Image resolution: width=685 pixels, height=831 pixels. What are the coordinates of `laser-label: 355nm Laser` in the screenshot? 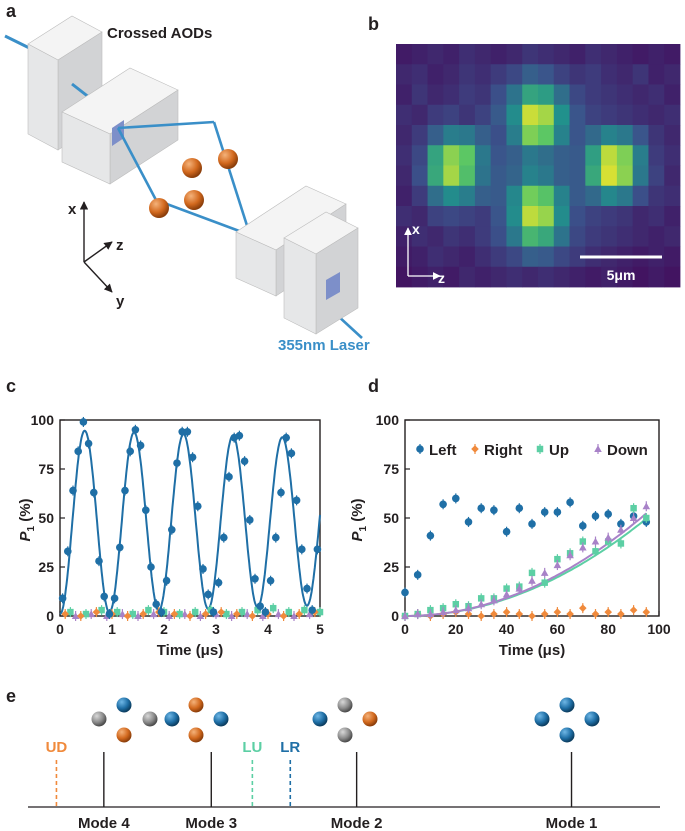 It's located at (324, 345).